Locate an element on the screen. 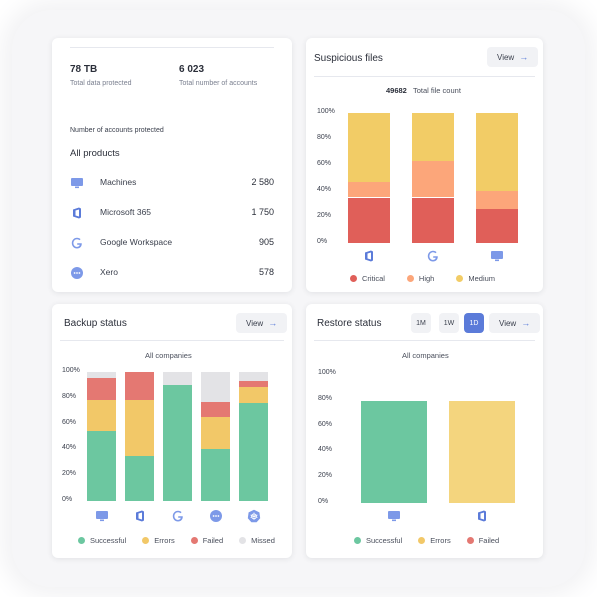 This screenshot has width=597, height=597. data-protected-value: 78 TB is located at coordinates (84, 69).